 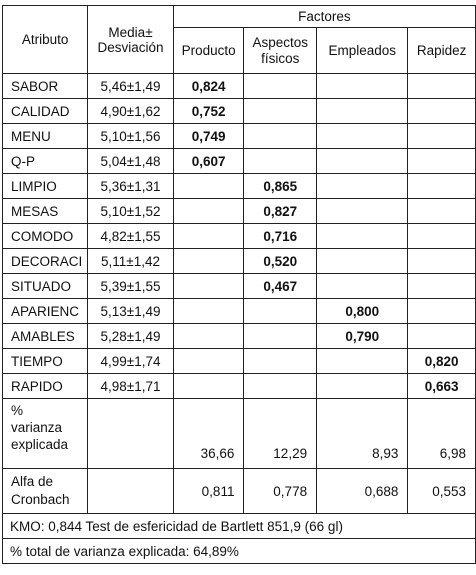 I want to click on cell-attr: APARIENC, so click(x=45, y=311).